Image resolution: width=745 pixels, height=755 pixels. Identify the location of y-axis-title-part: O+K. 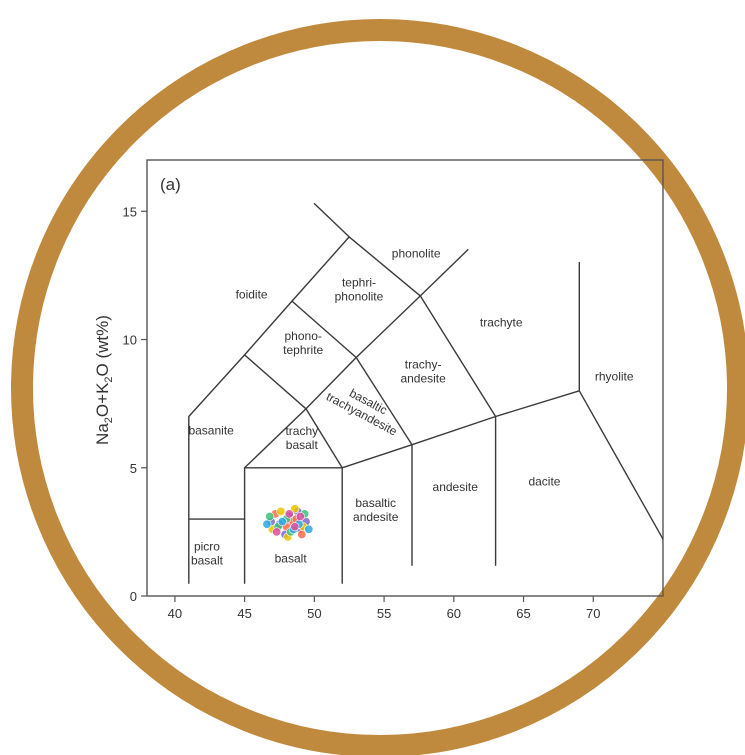
(102, 399).